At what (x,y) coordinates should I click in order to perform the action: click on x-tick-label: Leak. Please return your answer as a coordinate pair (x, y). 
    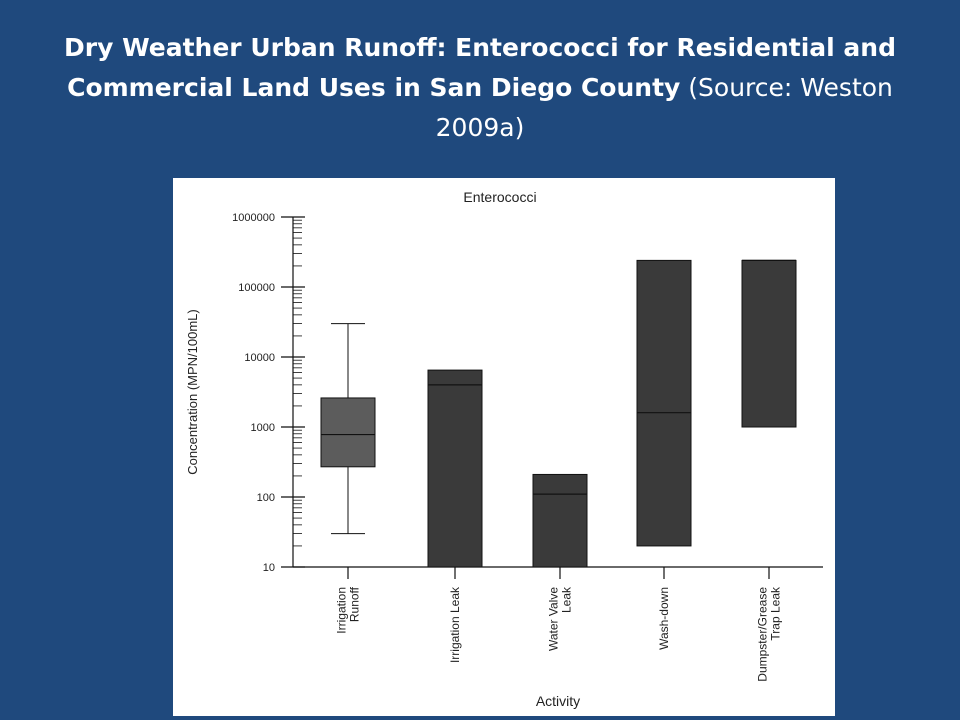
    Looking at the image, I should click on (567, 599).